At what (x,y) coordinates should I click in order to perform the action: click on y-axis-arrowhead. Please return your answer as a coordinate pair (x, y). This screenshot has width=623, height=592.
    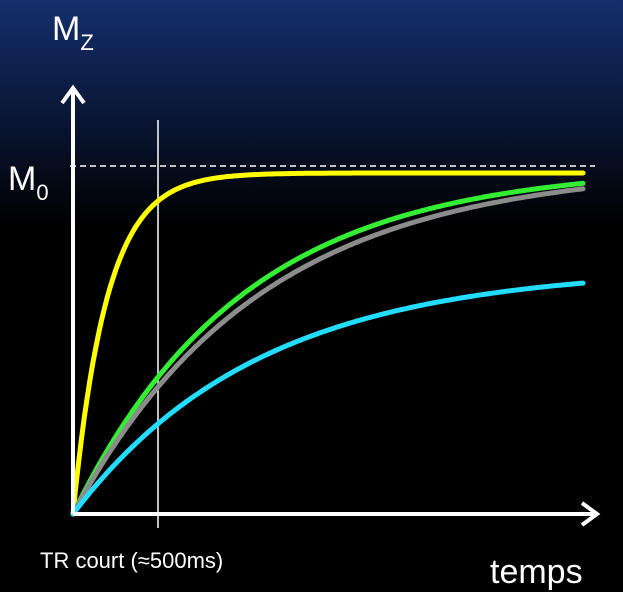
    Looking at the image, I should click on (73, 94).